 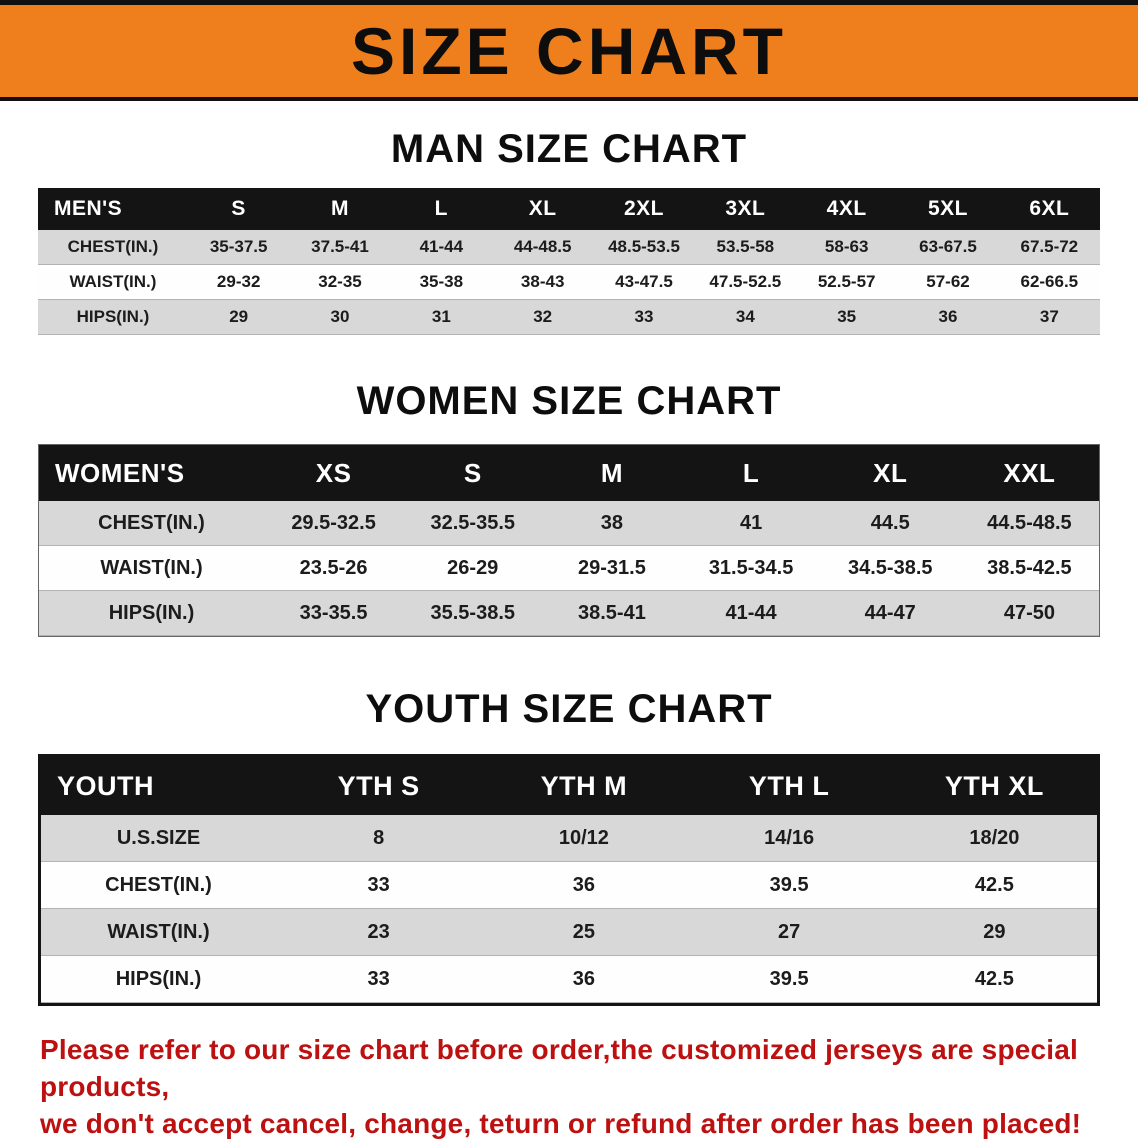 What do you see at coordinates (151, 612) in the screenshot?
I see `row-label-cell: HIPS(IN.)` at bounding box center [151, 612].